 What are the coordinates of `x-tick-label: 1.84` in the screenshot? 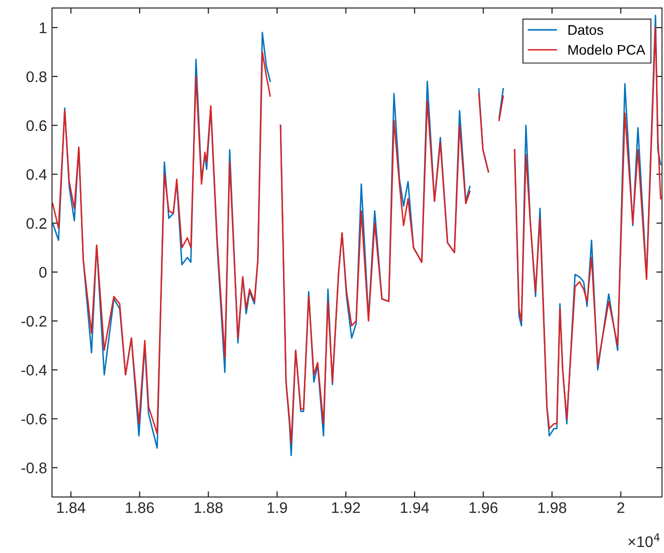 It's located at (71, 508).